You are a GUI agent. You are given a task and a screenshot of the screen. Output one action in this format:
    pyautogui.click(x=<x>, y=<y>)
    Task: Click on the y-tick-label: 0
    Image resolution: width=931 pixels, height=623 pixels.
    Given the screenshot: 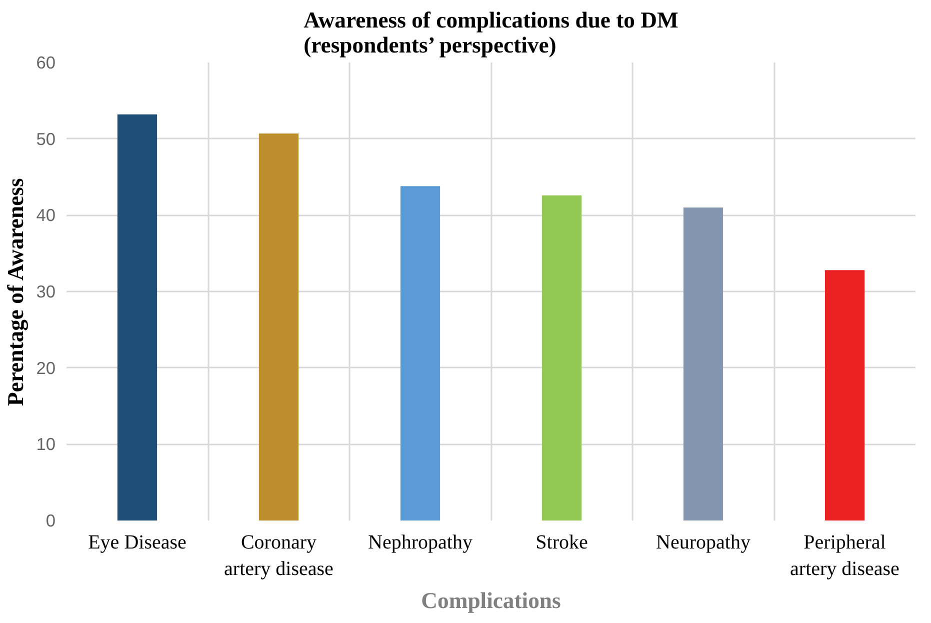 What is the action you would take?
    pyautogui.click(x=51, y=520)
    